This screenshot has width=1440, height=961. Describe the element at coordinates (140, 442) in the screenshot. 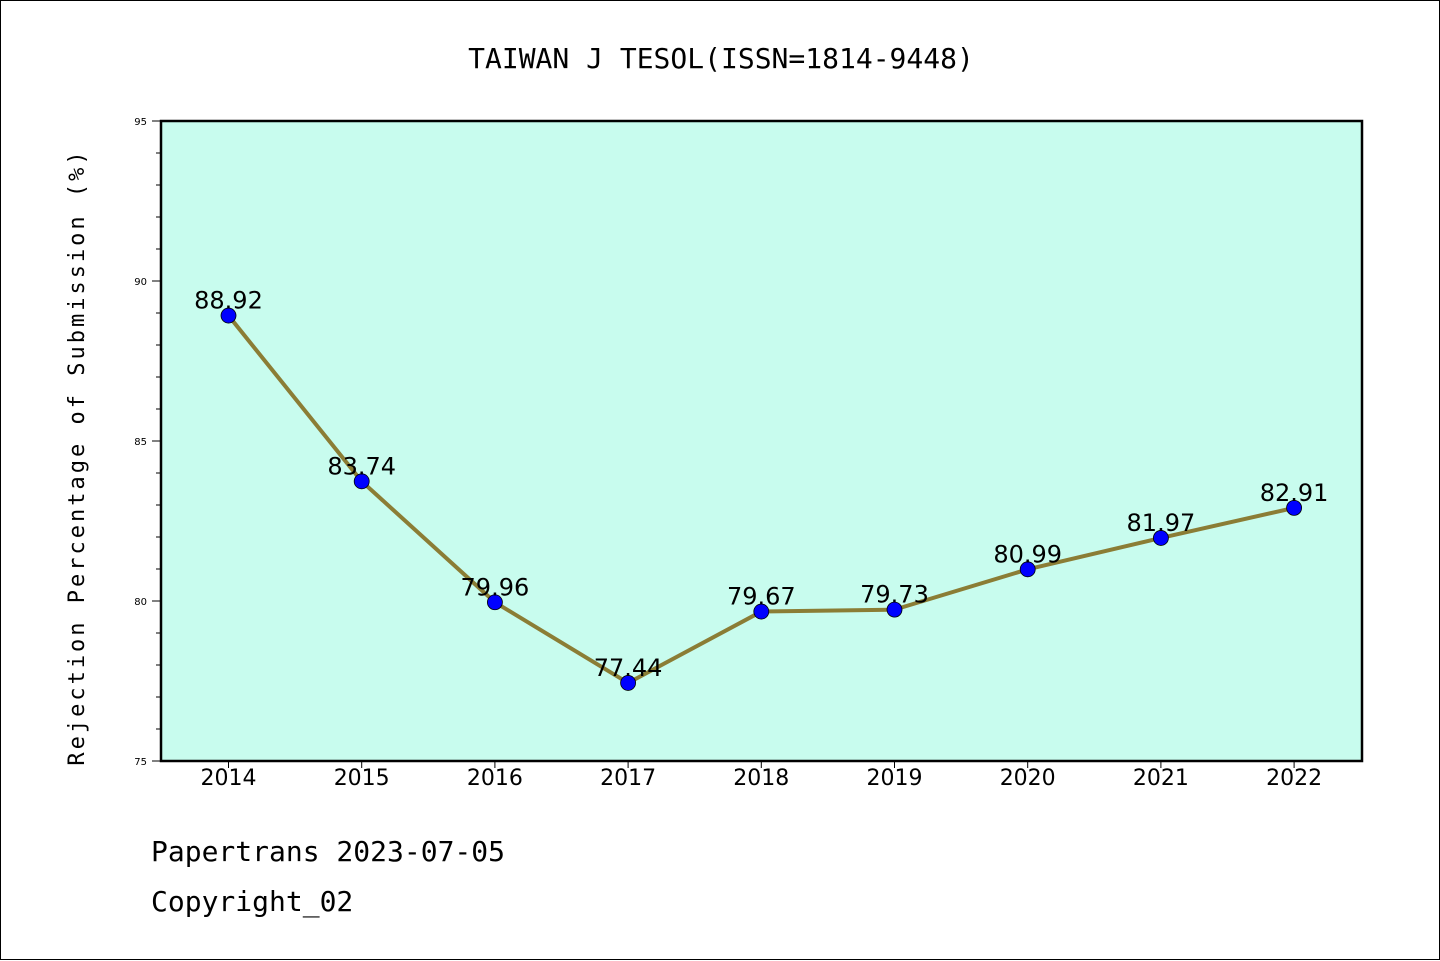

I see `y-tick-label: 85` at that location.